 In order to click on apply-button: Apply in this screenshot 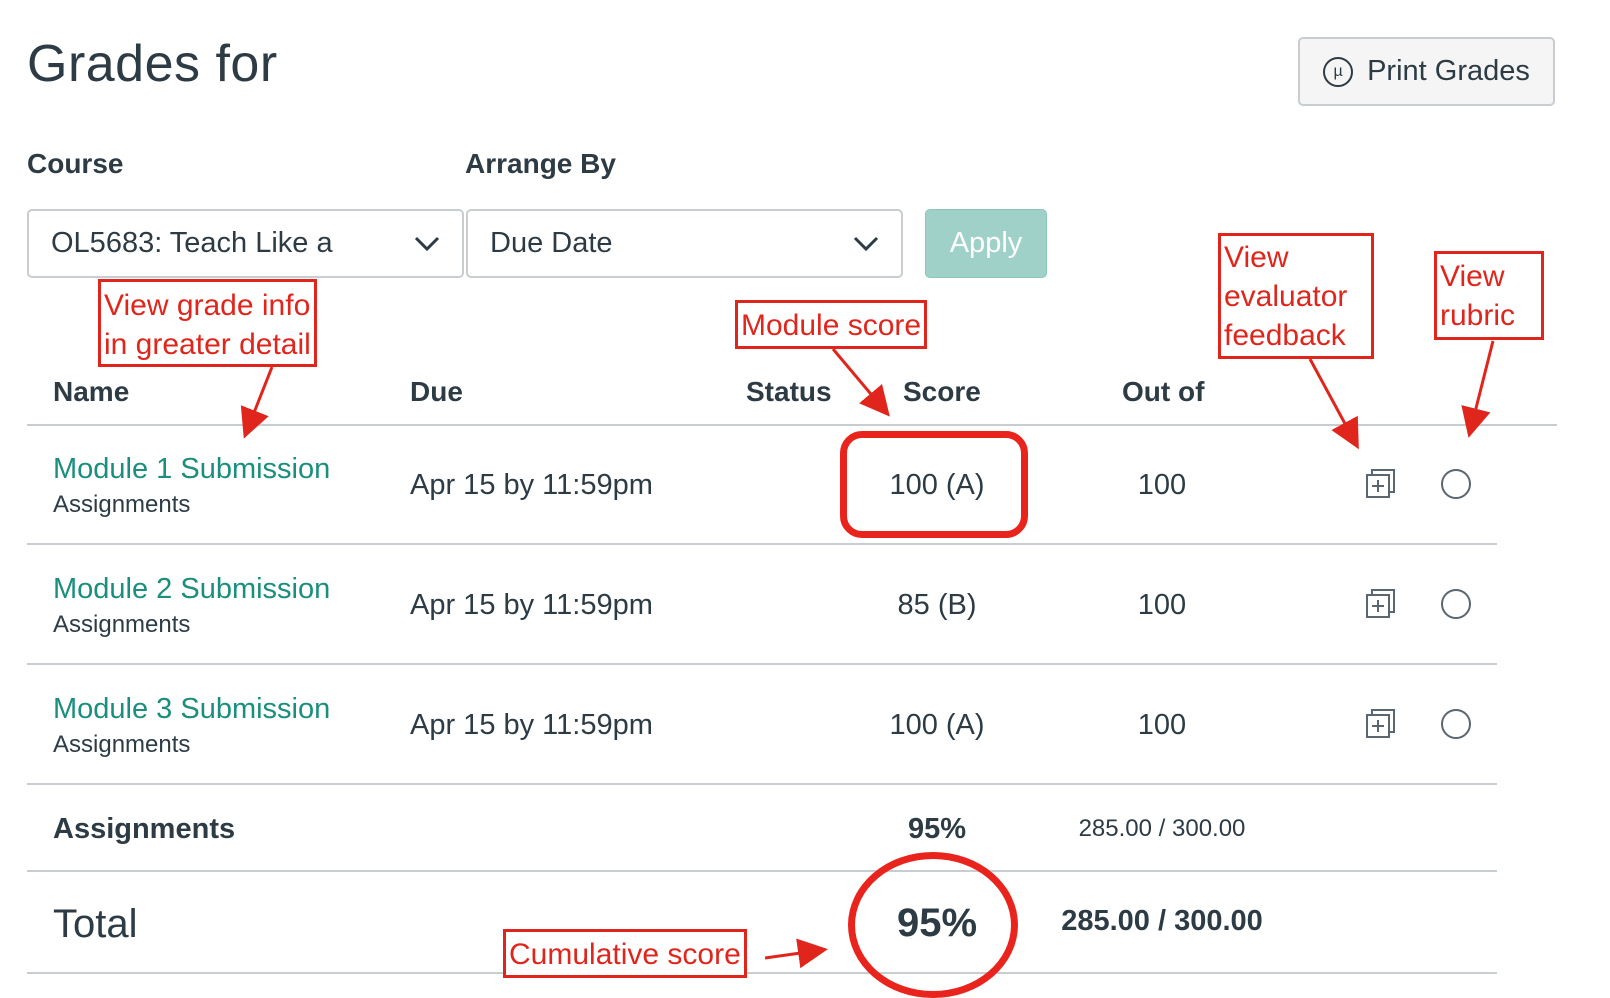, I will do `click(986, 243)`.